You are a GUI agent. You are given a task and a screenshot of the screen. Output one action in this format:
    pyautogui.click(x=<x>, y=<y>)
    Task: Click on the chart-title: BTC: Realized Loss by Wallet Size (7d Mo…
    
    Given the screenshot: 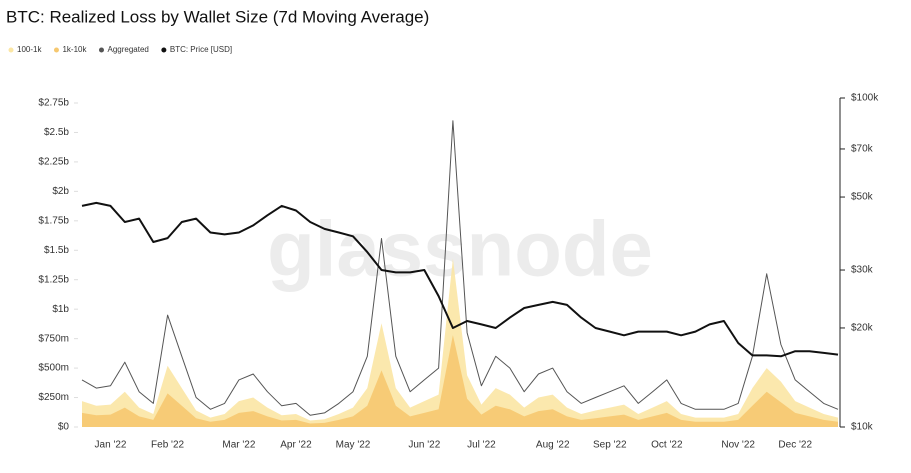 What is the action you would take?
    pyautogui.click(x=217, y=16)
    